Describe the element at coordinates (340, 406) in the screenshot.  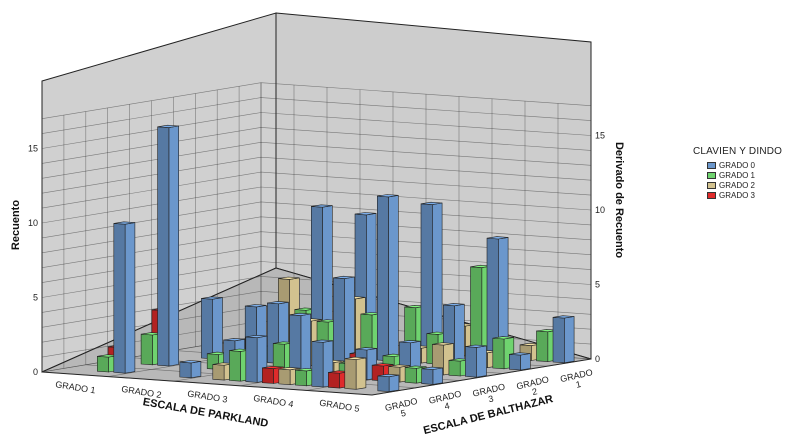
I see `x-tick-label: GRADO 5` at that location.